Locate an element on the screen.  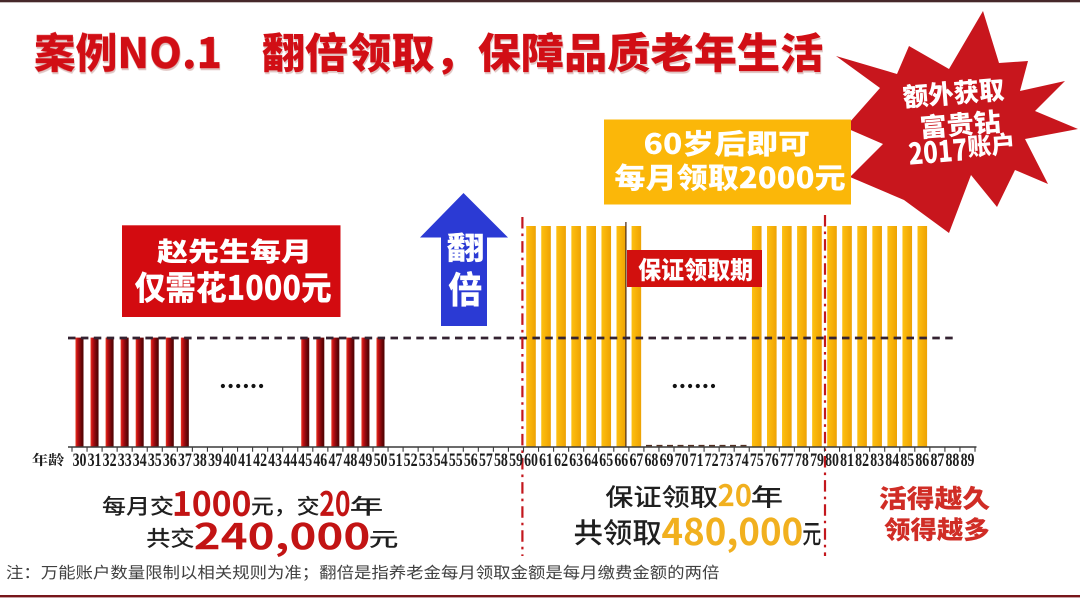
svg-text: 58 is located at coordinates (501, 460).